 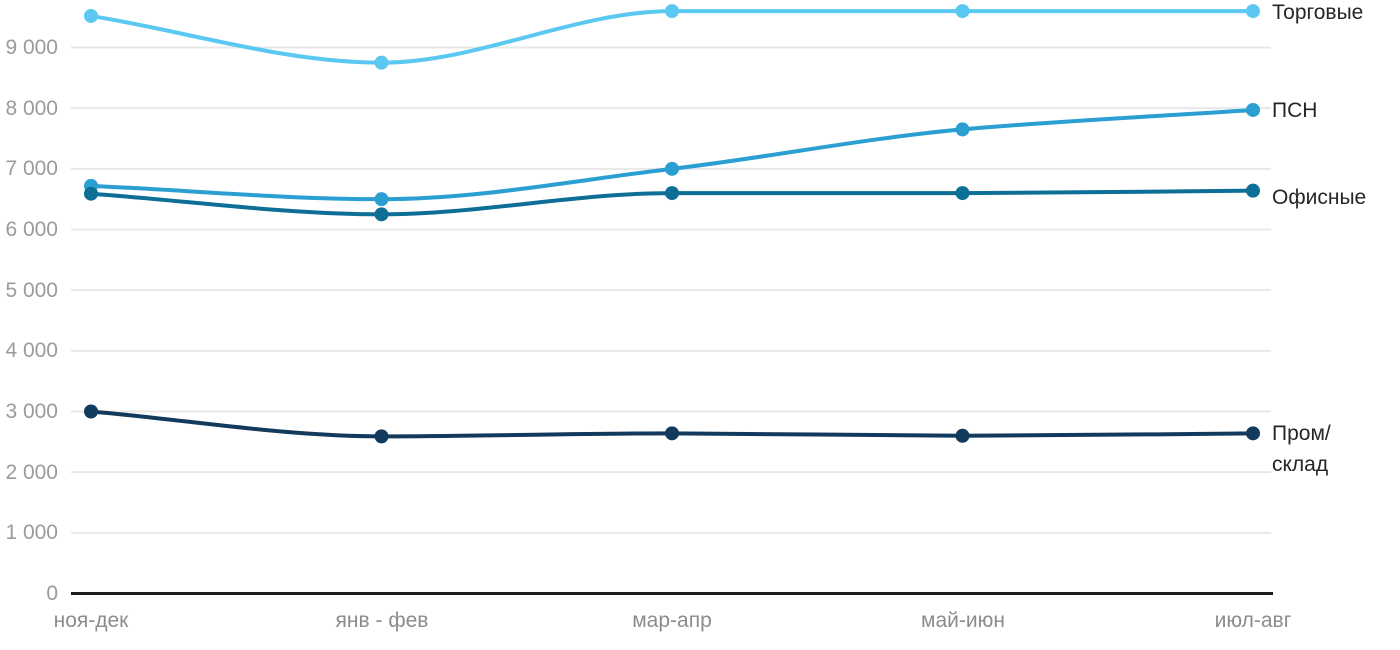 What do you see at coordinates (1319, 197) in the screenshot?
I see `series-label-ofisnye: Офисные` at bounding box center [1319, 197].